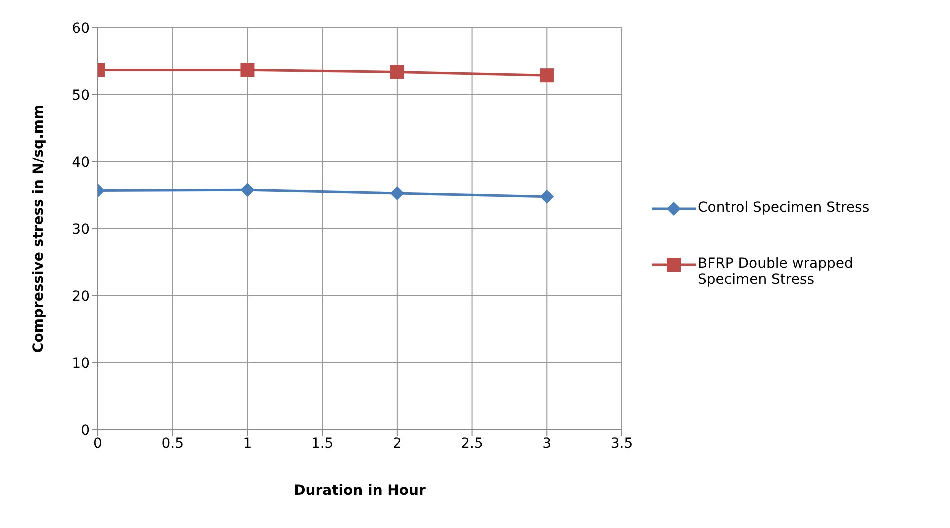 The height and width of the screenshot is (528, 950). Describe the element at coordinates (38, 229) in the screenshot. I see `y-axis-title: Compressive stress in N/sq.mm` at that location.